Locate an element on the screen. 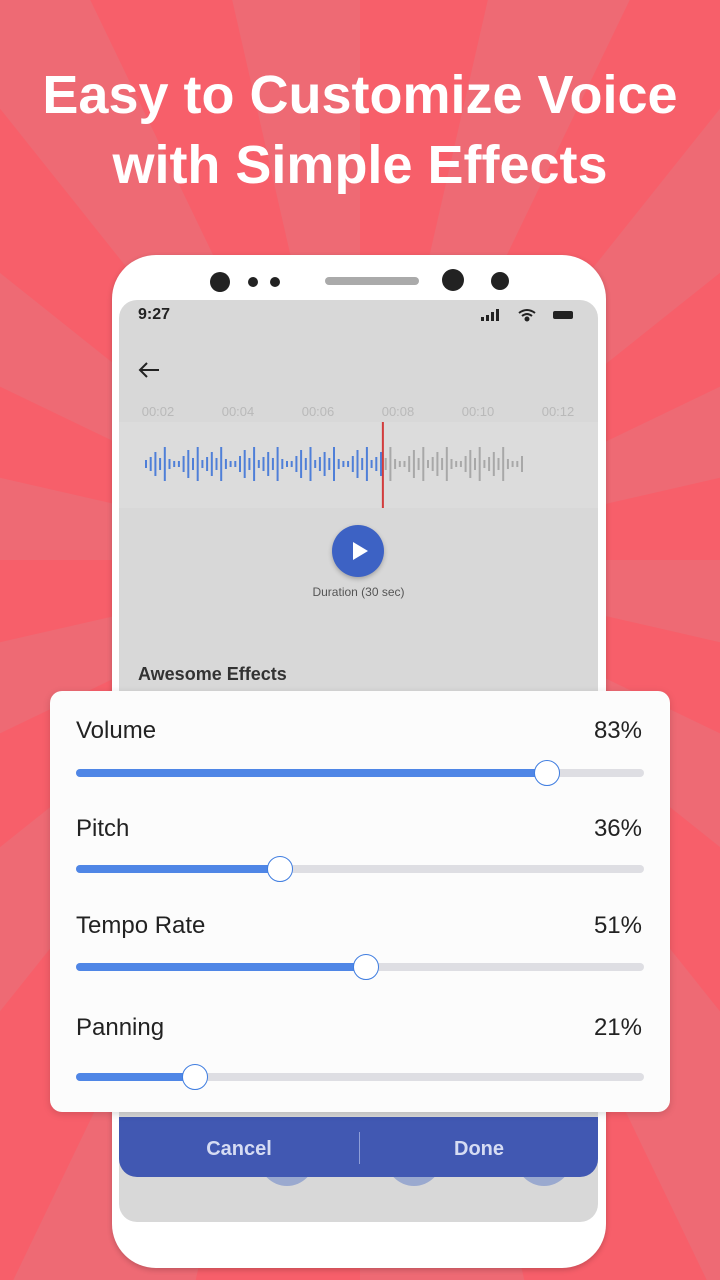  playhead is located at coordinates (382, 465).